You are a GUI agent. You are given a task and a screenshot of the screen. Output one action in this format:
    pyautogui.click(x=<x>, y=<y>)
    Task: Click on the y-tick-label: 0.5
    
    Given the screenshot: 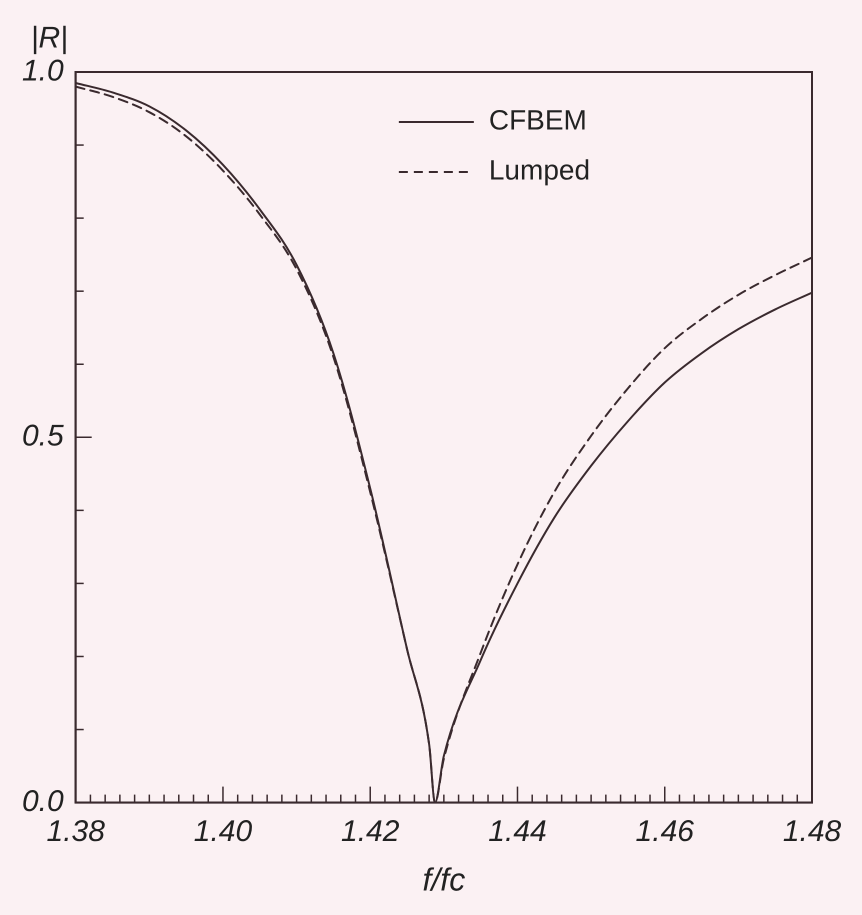 What is the action you would take?
    pyautogui.click(x=43, y=436)
    